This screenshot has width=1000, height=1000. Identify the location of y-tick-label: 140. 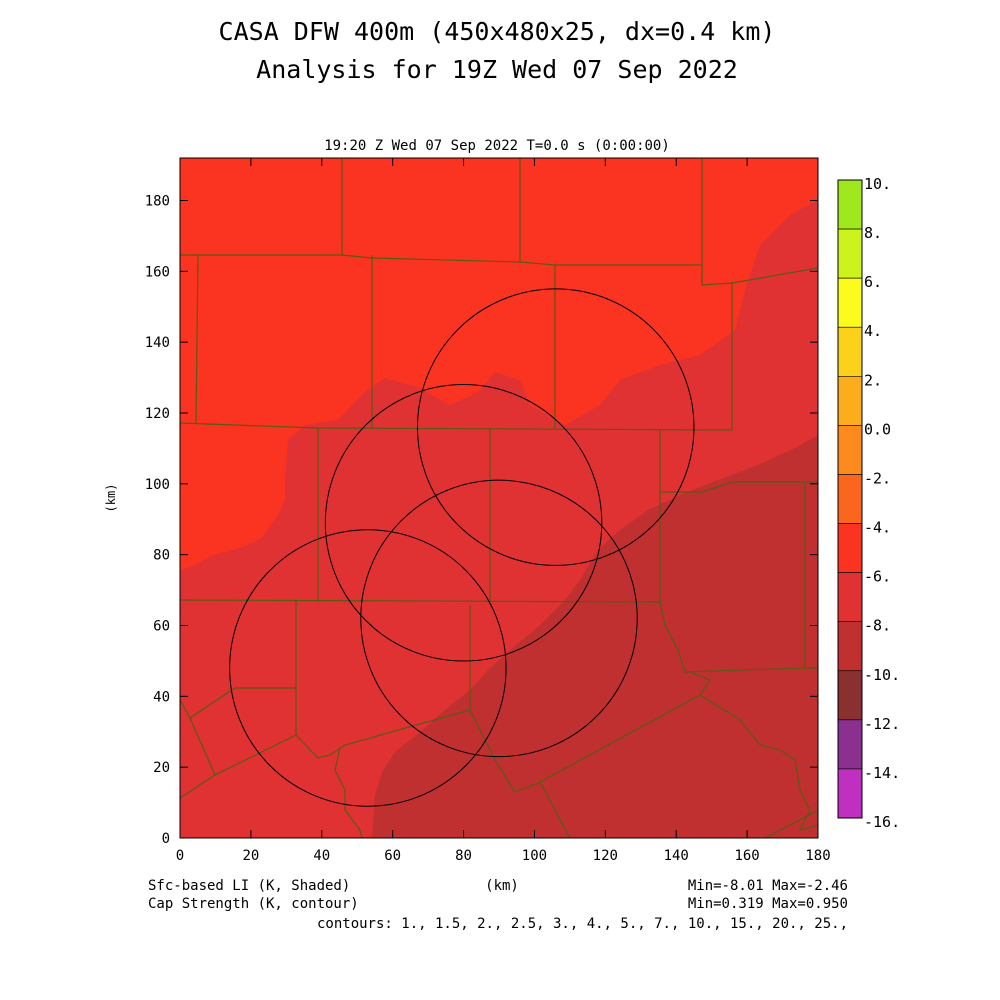
(157, 343).